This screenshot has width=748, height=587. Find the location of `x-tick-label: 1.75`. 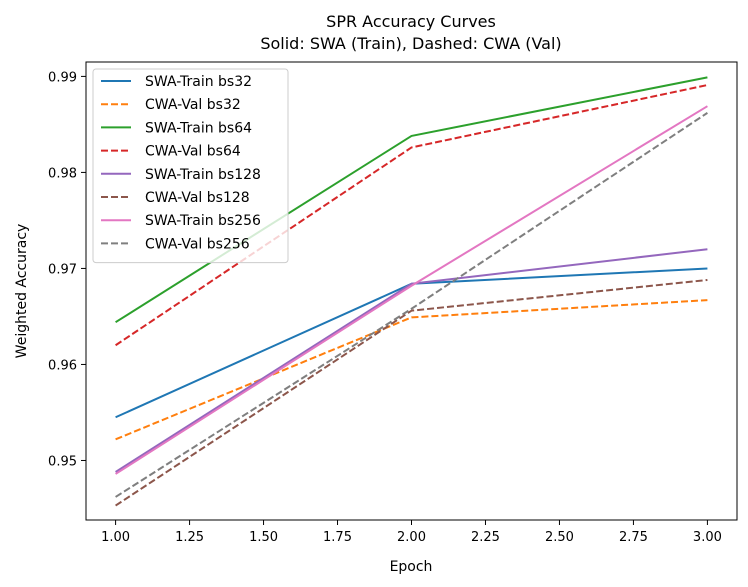

x-tick-label: 1.75 is located at coordinates (337, 537).